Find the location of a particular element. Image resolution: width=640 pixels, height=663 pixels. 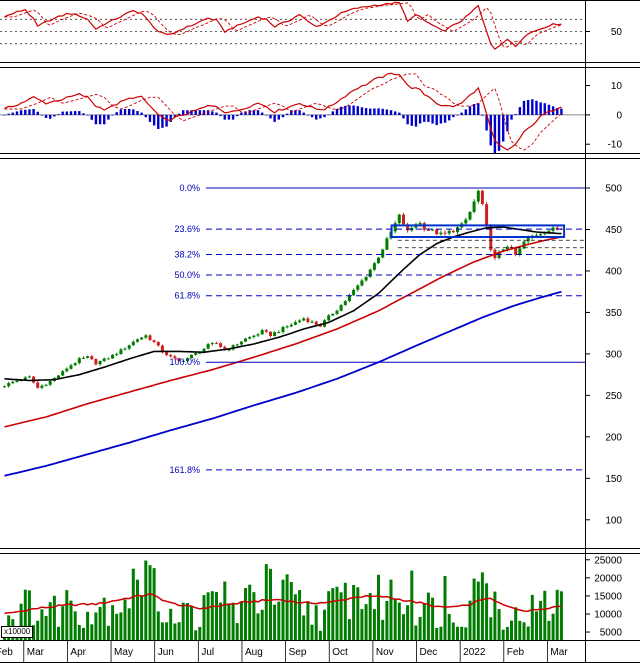

volume-ma-line is located at coordinates (283, 603).